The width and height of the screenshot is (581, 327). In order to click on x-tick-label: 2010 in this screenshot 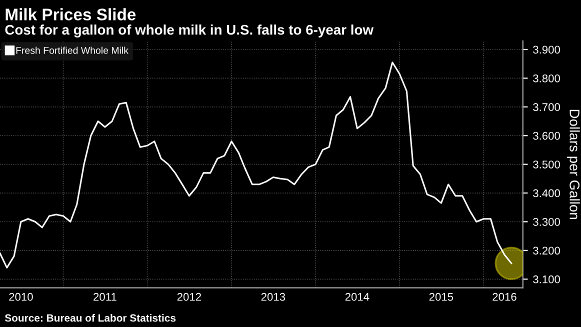, I will do `click(21, 296)`.